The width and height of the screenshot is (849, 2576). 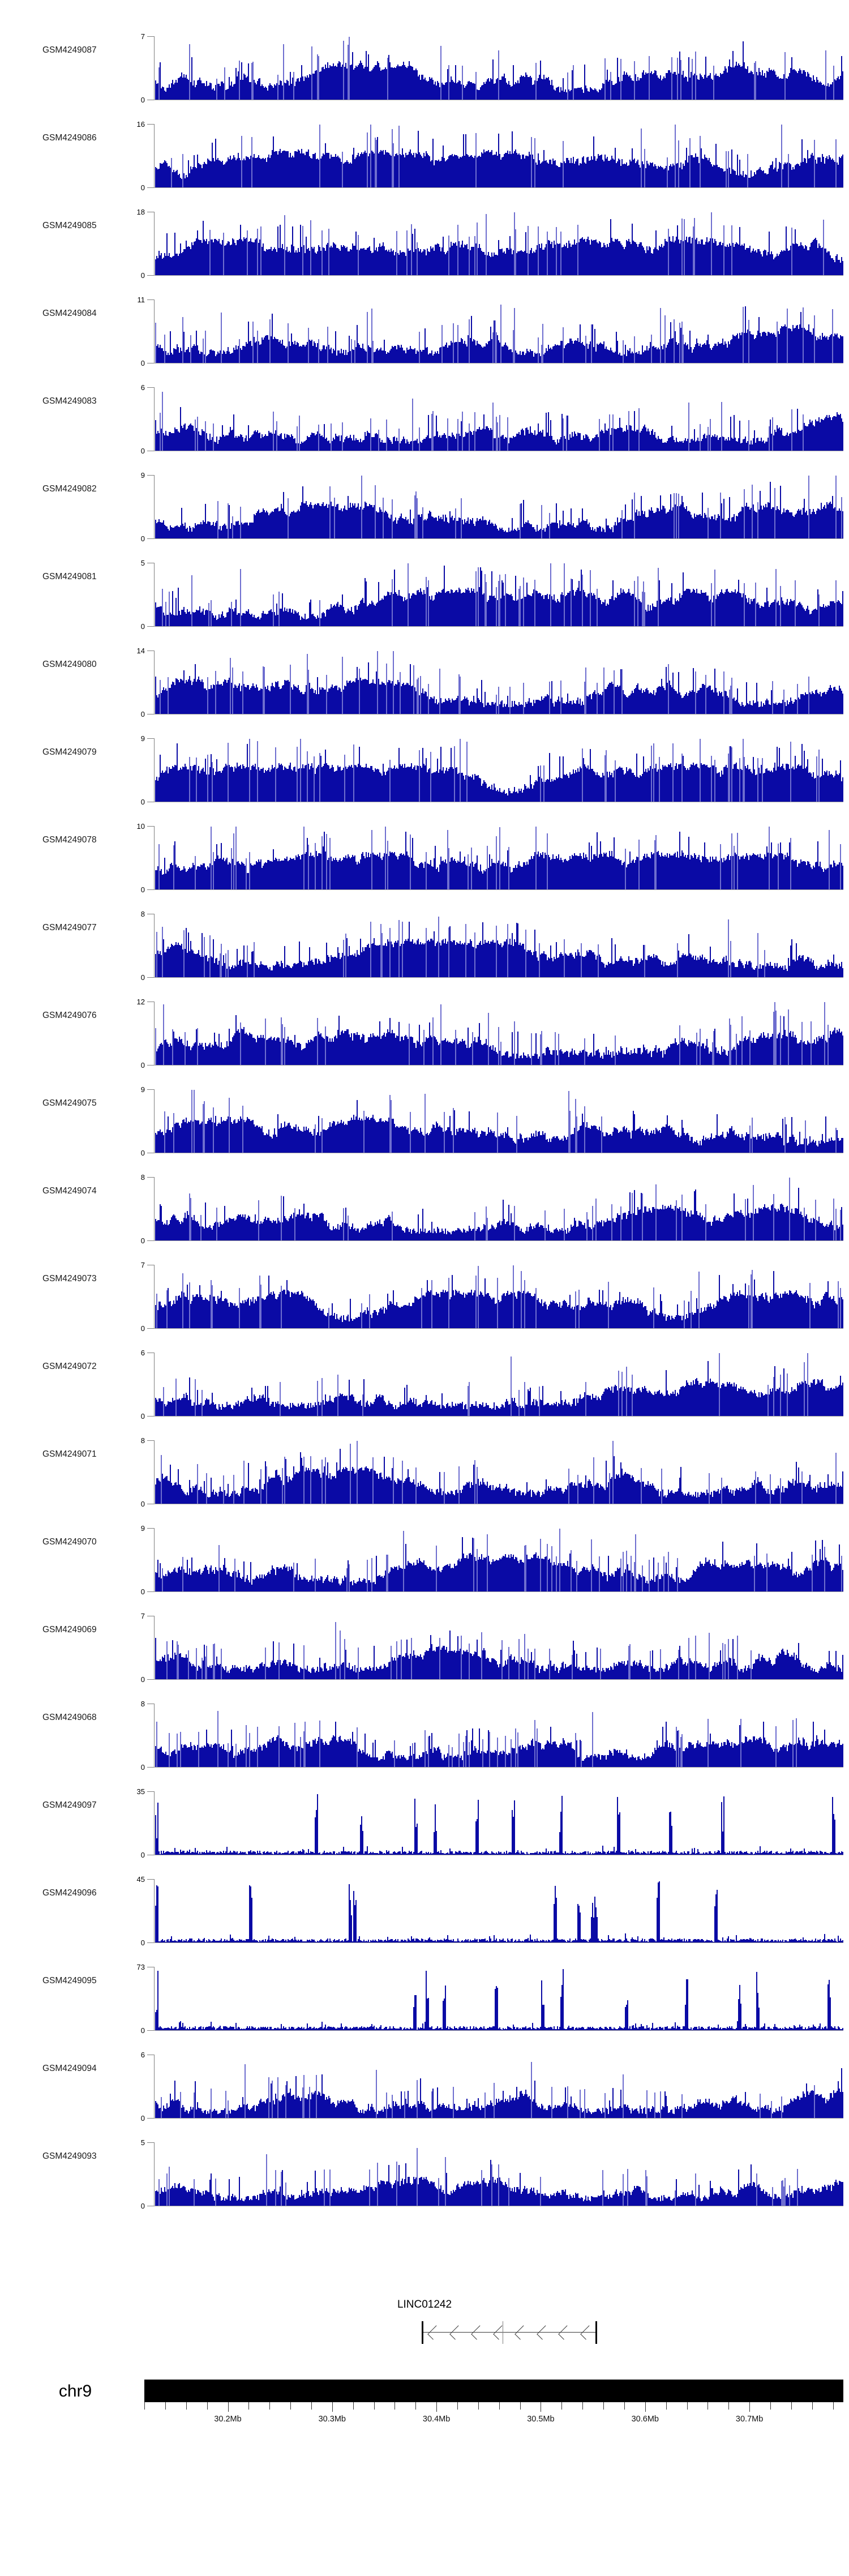 I want to click on coverage-track: GSM4249079 9 0, so click(x=424, y=762).